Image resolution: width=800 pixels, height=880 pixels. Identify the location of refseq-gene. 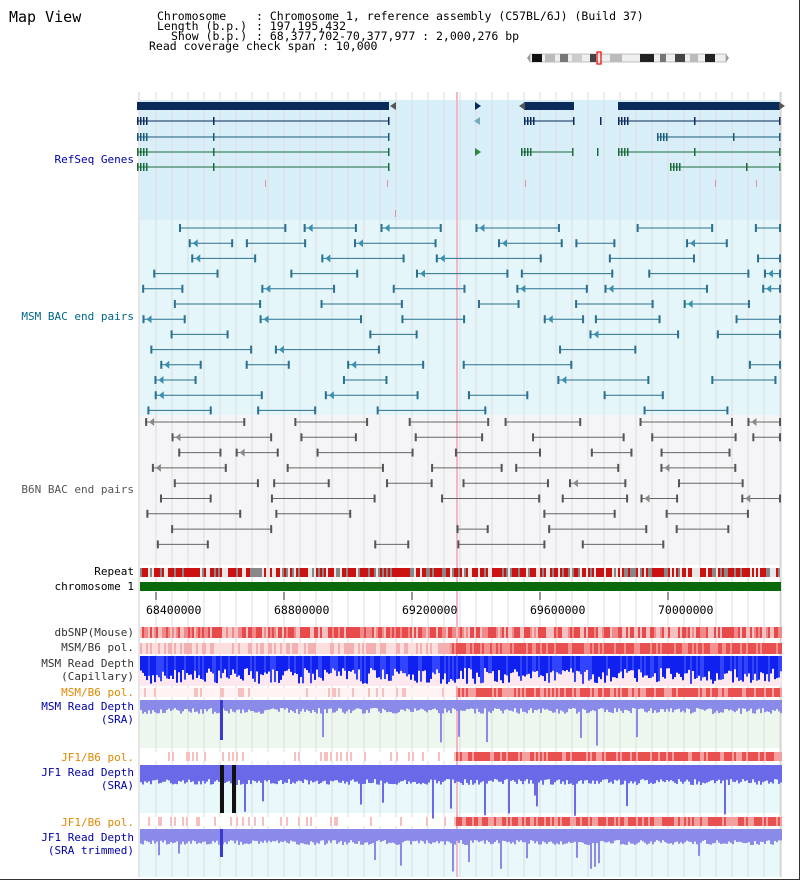
(263, 106).